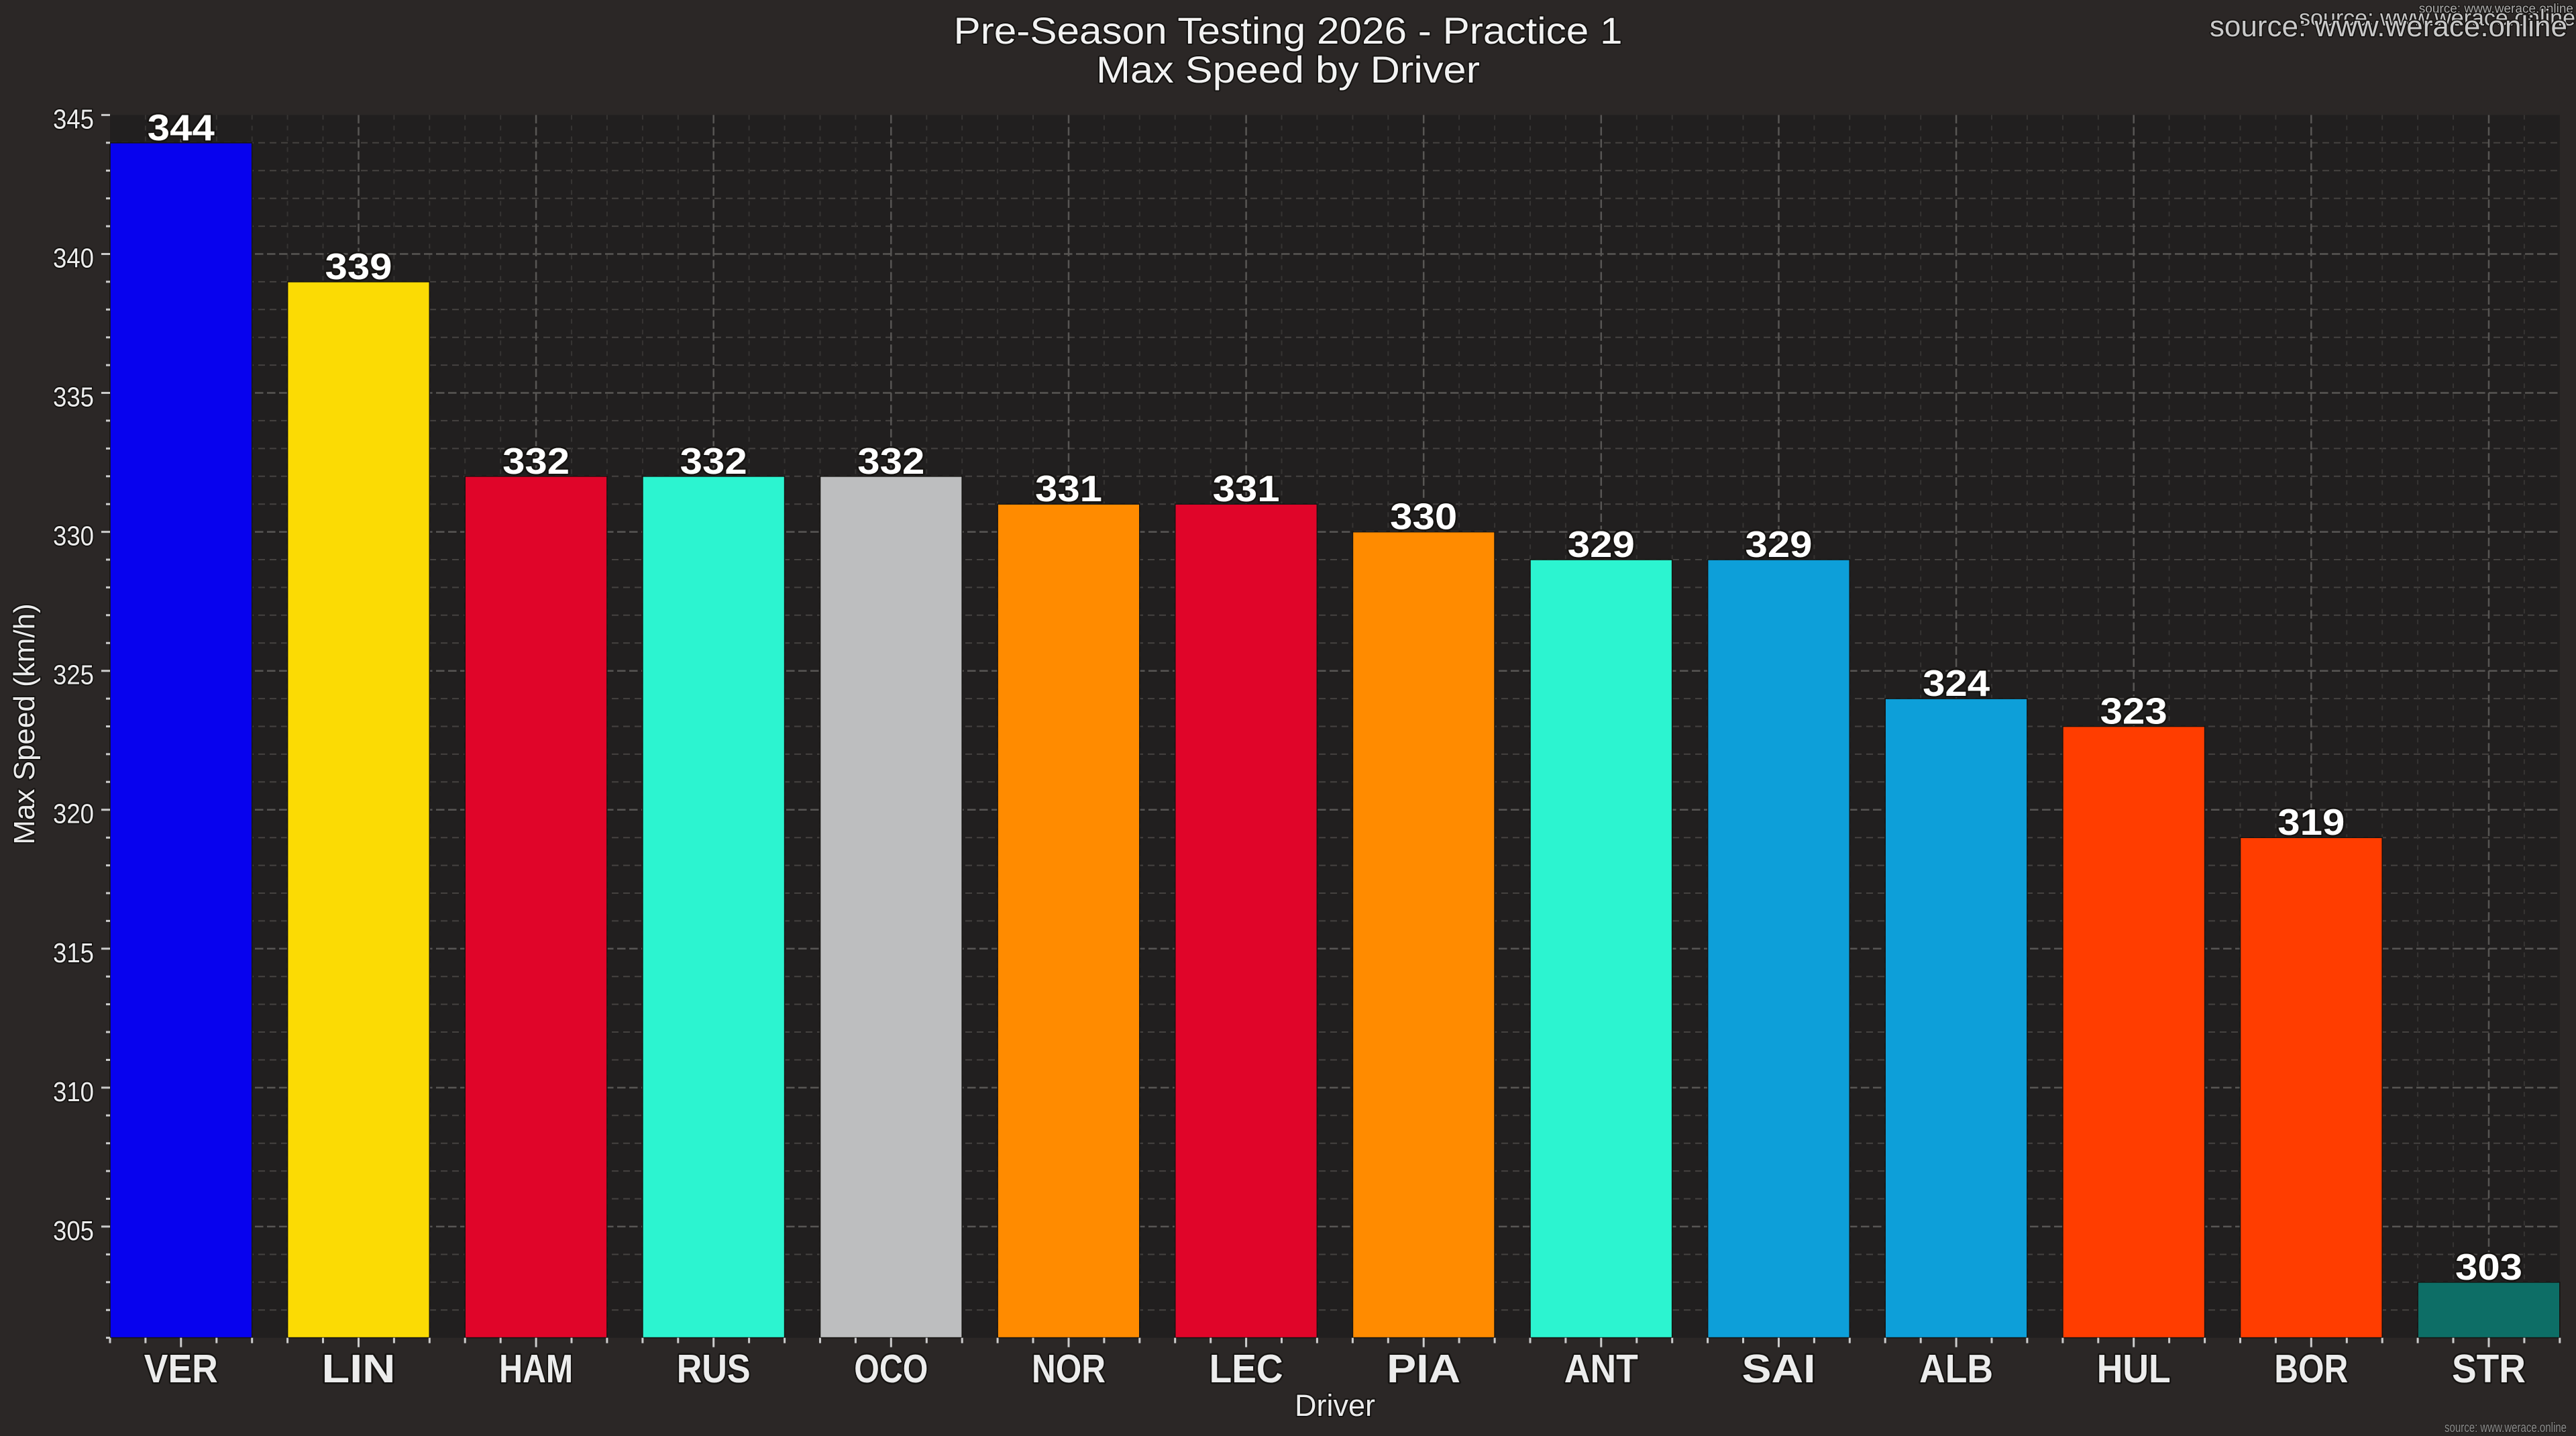 The image size is (2576, 1436). What do you see at coordinates (73, 118) in the screenshot?
I see `svg-text: 345` at bounding box center [73, 118].